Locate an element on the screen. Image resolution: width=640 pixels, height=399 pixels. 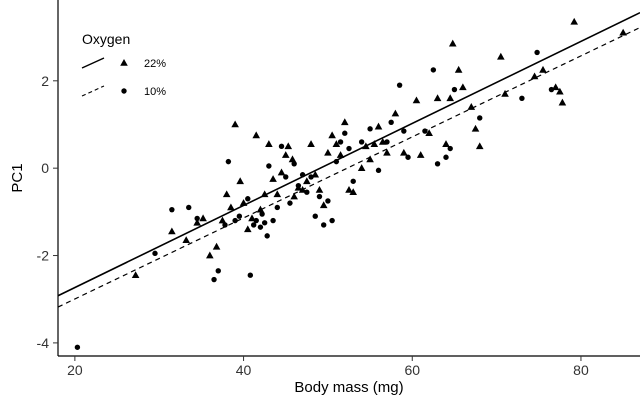
legend-triangle-marker is located at coordinates (124, 62).